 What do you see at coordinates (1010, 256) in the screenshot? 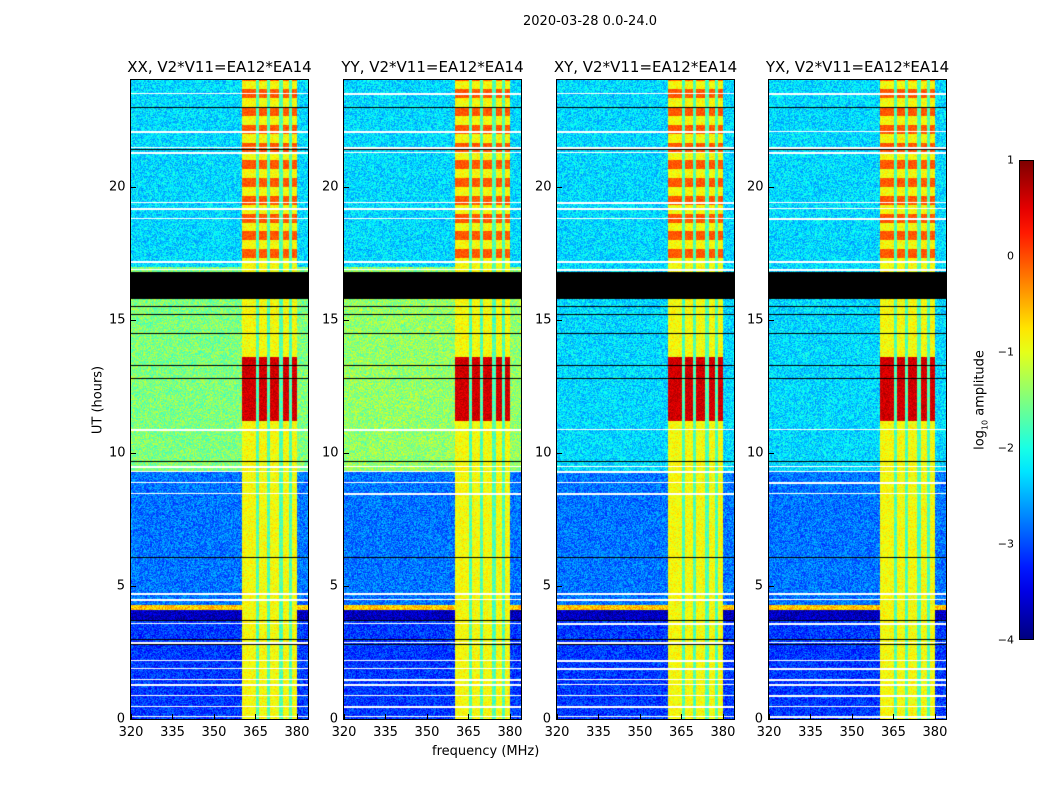
I see `colorbar-tick-label: 0` at bounding box center [1010, 256].